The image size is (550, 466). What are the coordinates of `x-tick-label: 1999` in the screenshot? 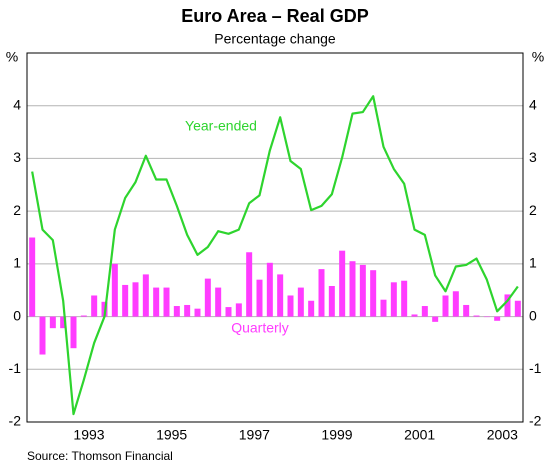 It's located at (336, 435).